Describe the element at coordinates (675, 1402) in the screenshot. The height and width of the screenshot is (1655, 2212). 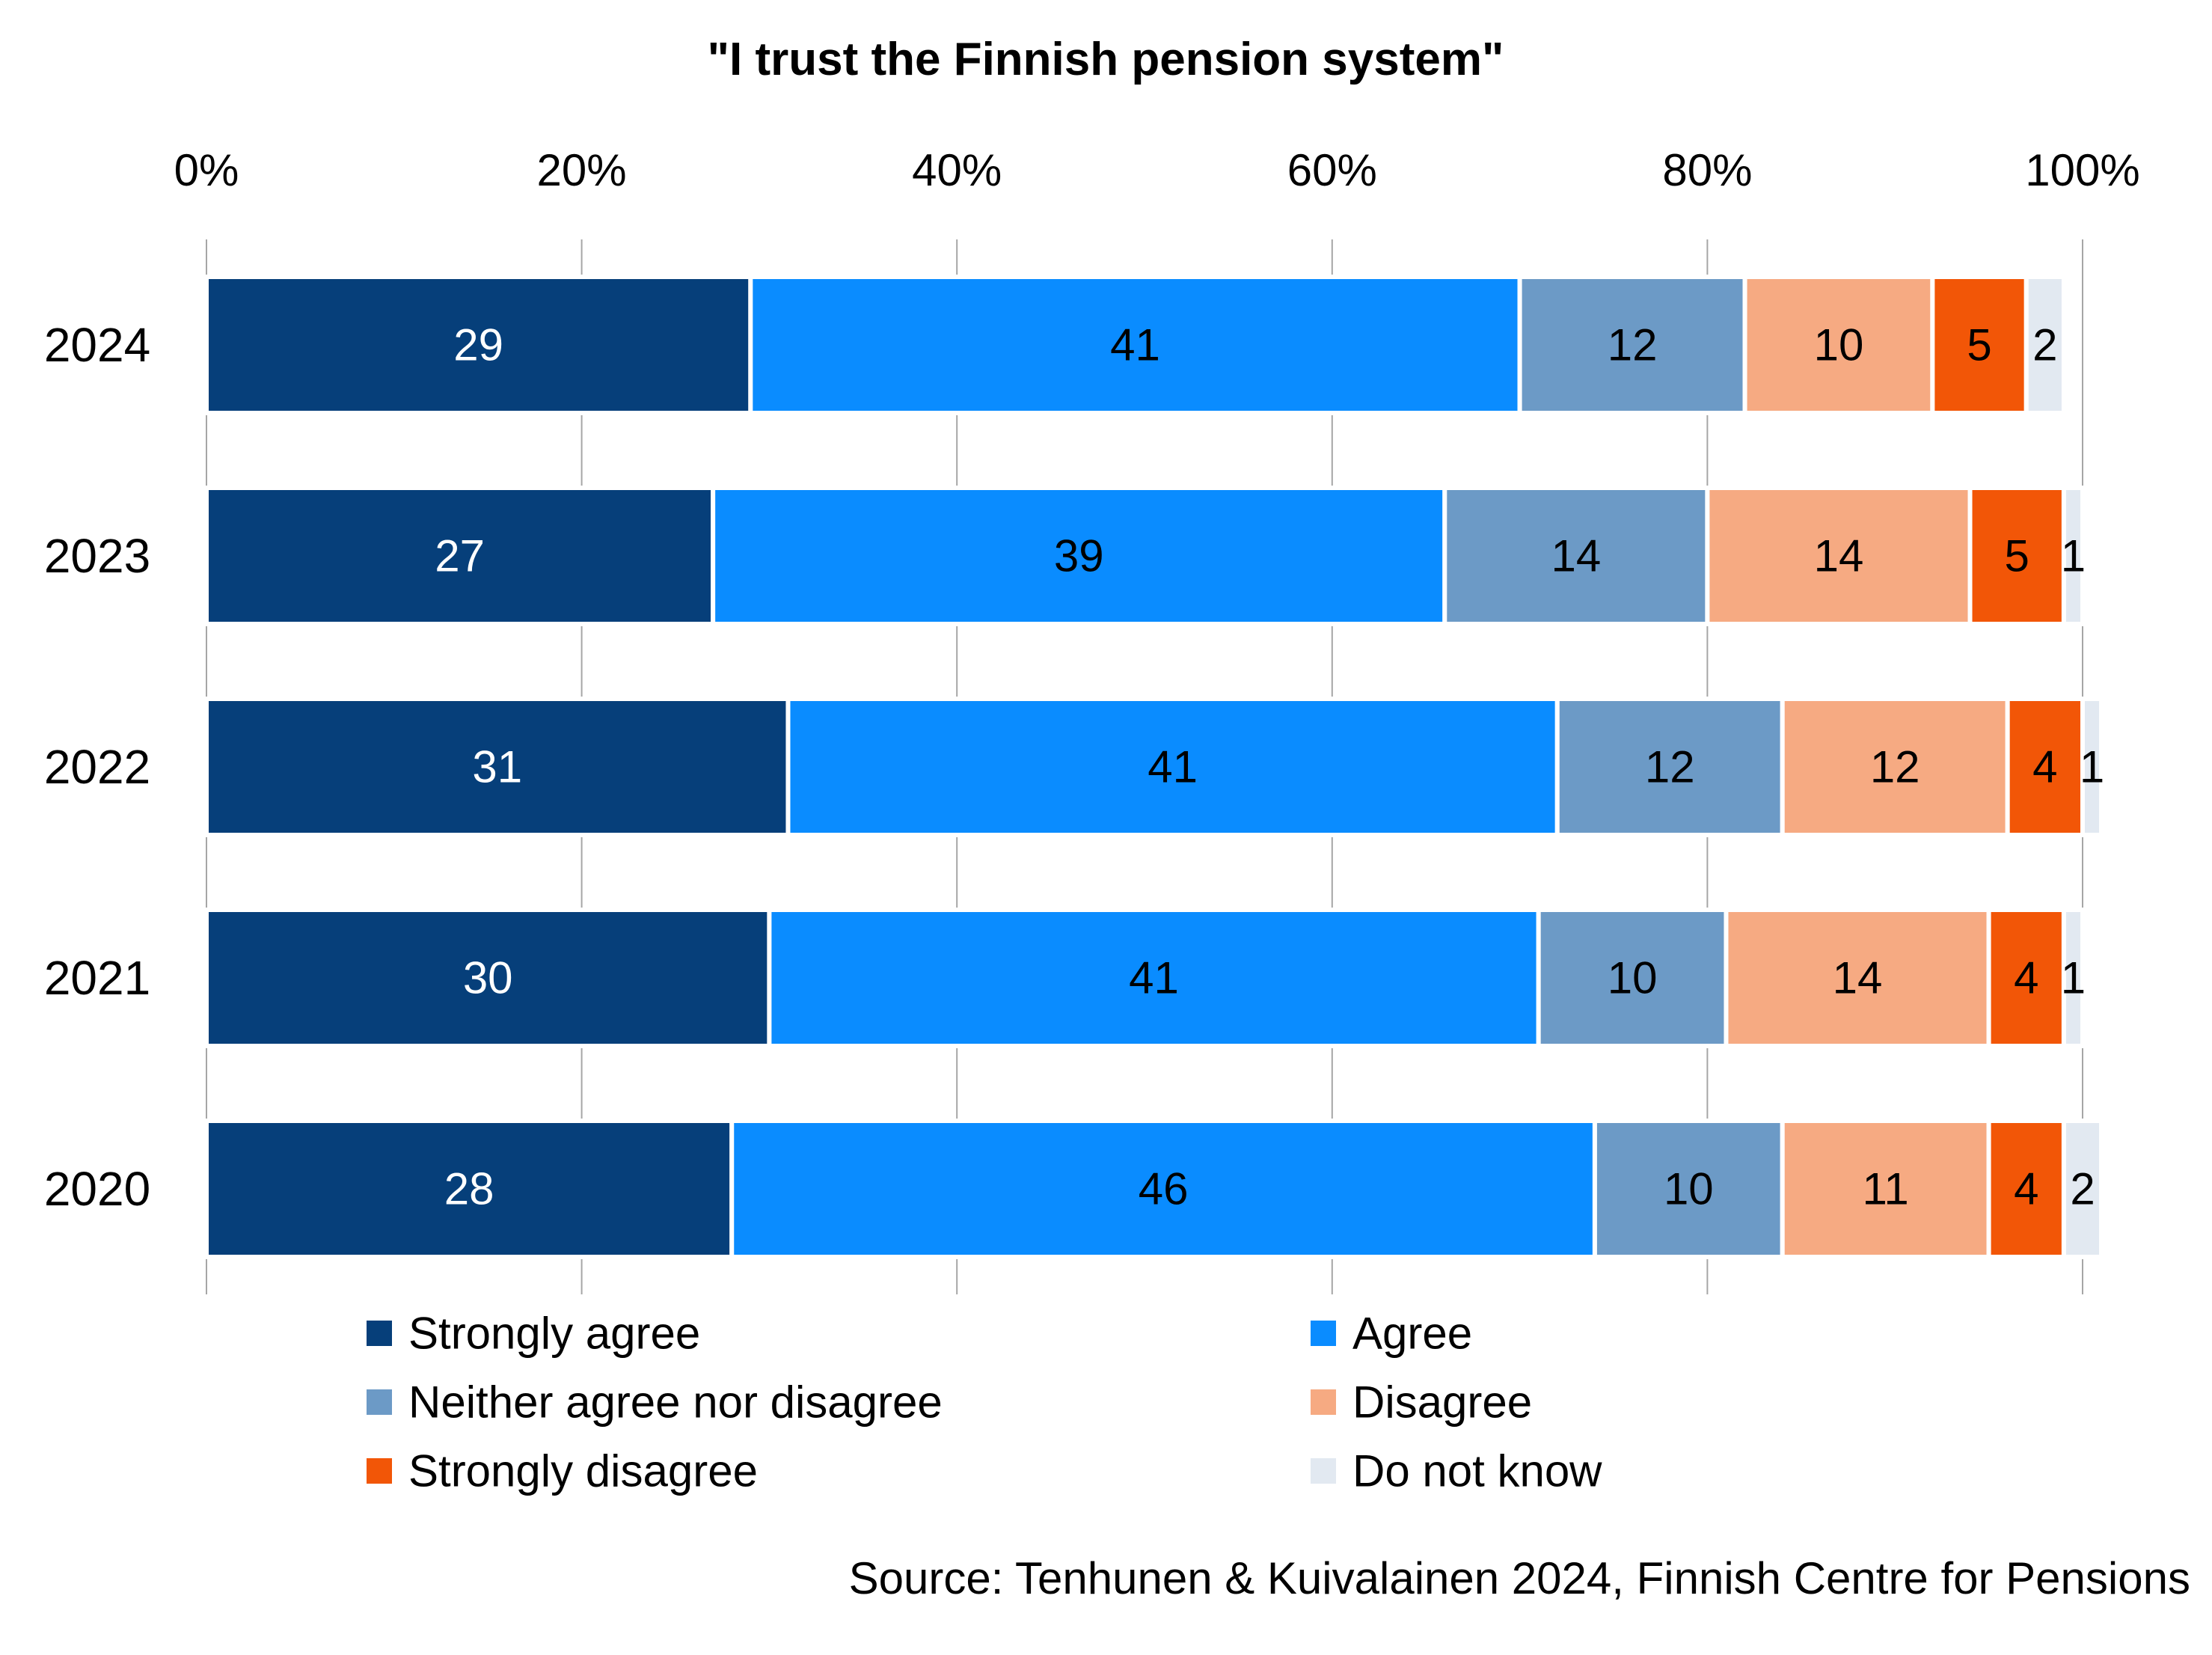
I see `legend-label: Neither agree nor disagree` at that location.